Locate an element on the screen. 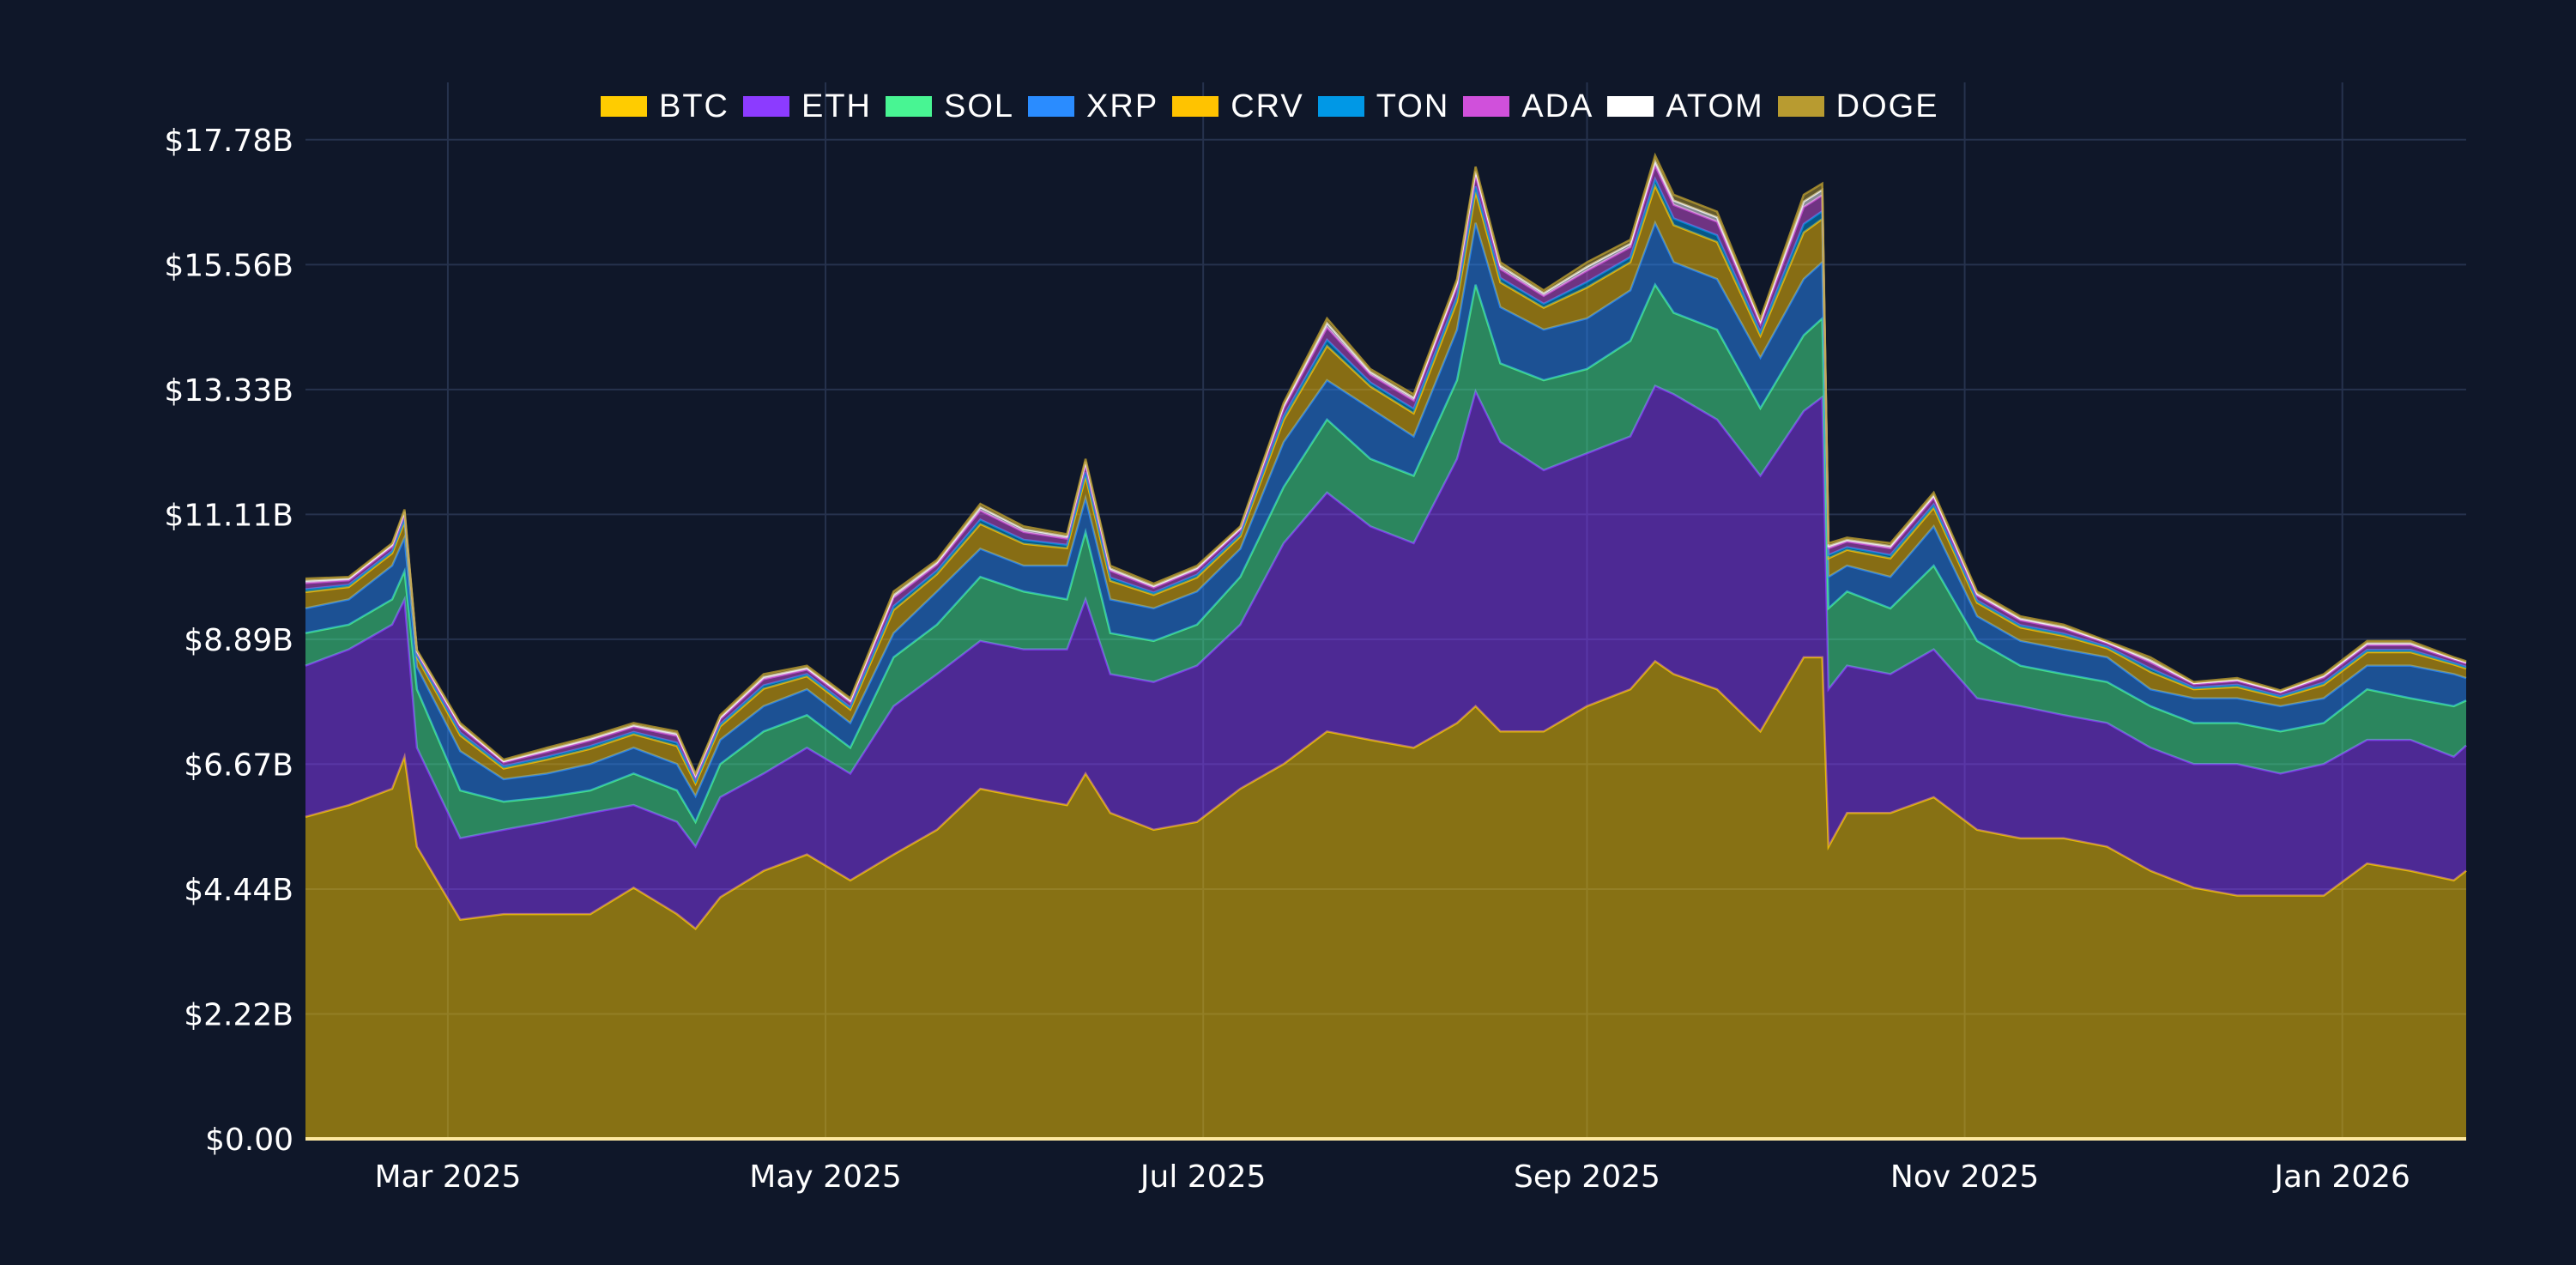 Image resolution: width=2576 pixels, height=1265 pixels. y-tick-label: $8.89B is located at coordinates (238, 640).